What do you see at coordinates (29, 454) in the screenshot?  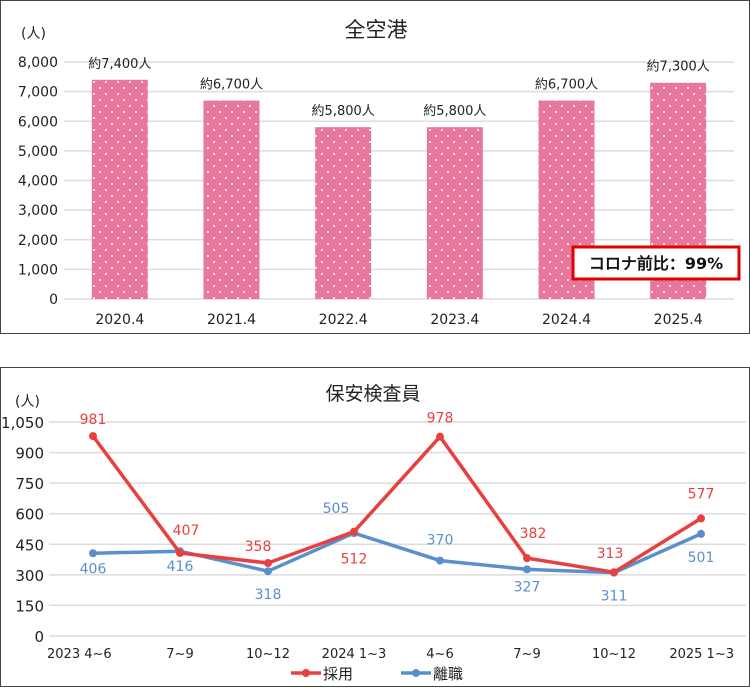 I see `y-tick-label: 900` at bounding box center [29, 454].